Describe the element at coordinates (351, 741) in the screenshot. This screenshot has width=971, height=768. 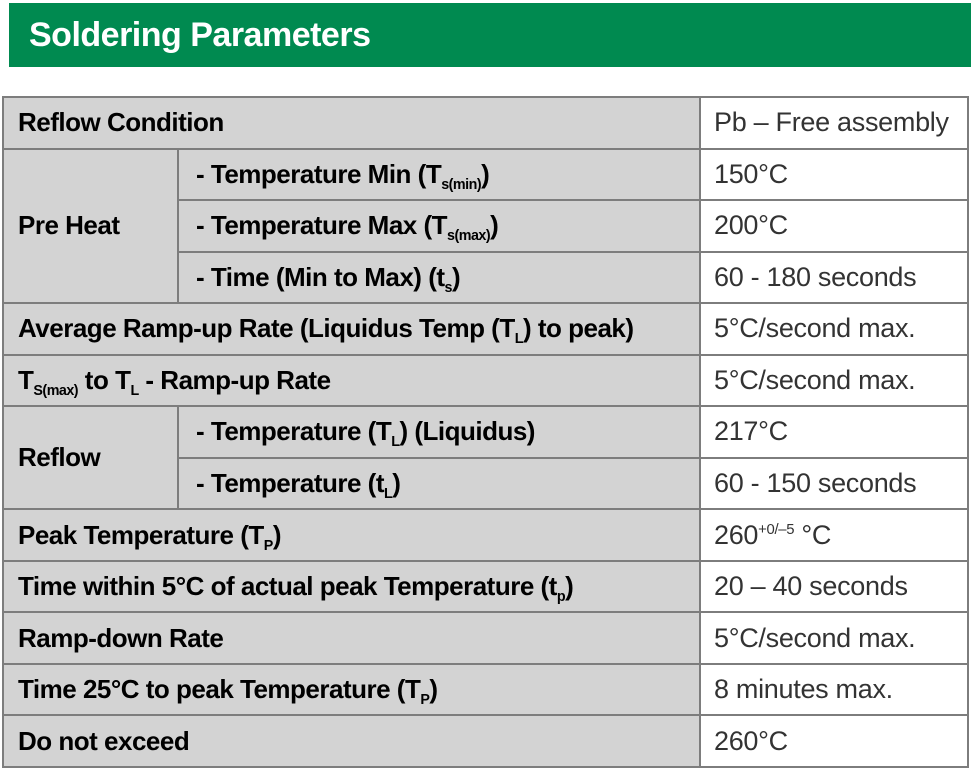
I see `label-do-not-exceed: Do not exceed` at that location.